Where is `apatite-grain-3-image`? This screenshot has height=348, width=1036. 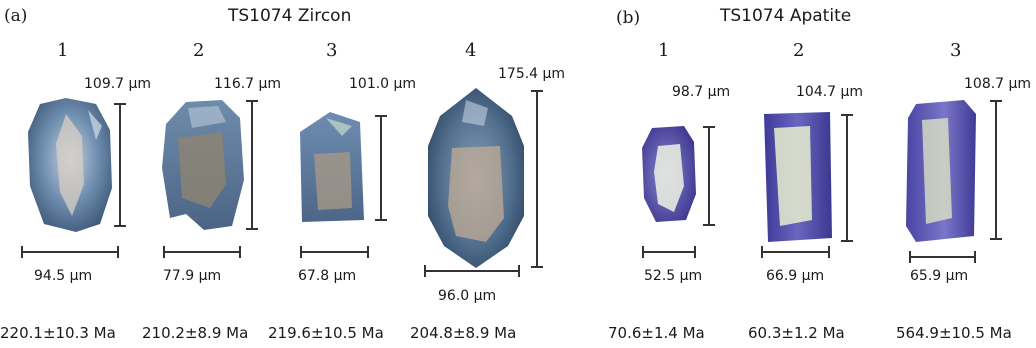 apatite-grain-3-image is located at coordinates (941, 171).